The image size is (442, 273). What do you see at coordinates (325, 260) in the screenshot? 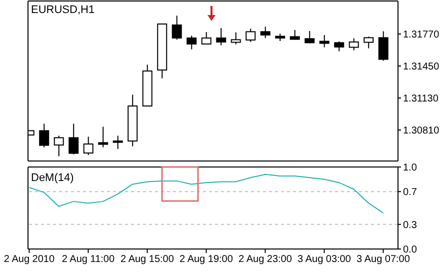
I see `x-tick-label: 3 Aug 03:00` at bounding box center [325, 260].